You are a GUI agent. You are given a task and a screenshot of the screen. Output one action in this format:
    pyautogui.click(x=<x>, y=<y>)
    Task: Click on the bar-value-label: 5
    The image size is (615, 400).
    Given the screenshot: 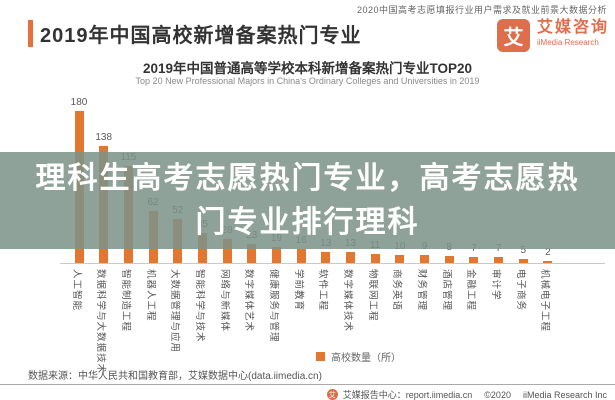 What is the action you would take?
    pyautogui.click(x=523, y=250)
    